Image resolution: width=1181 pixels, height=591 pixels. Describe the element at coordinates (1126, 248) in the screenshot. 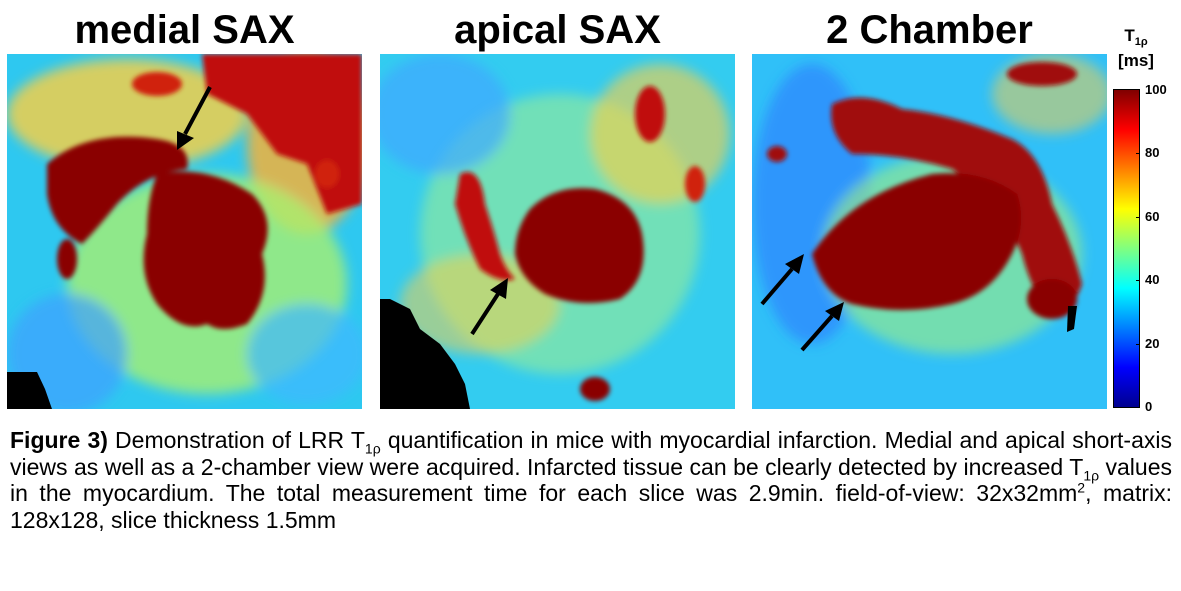

I see `colorbar` at that location.